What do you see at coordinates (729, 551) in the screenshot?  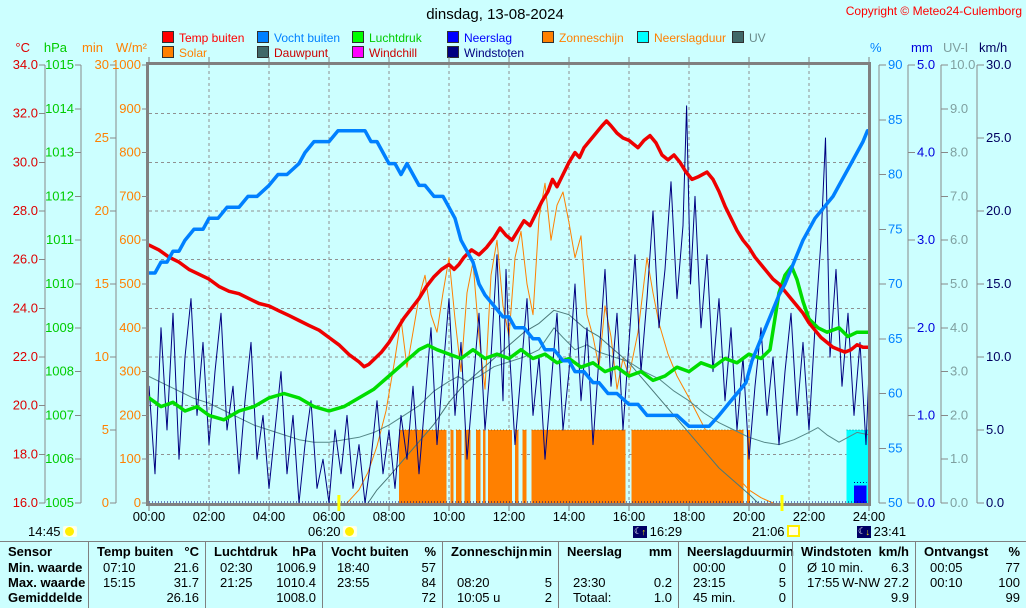 I see `column-name: Neerslagduur` at bounding box center [729, 551].